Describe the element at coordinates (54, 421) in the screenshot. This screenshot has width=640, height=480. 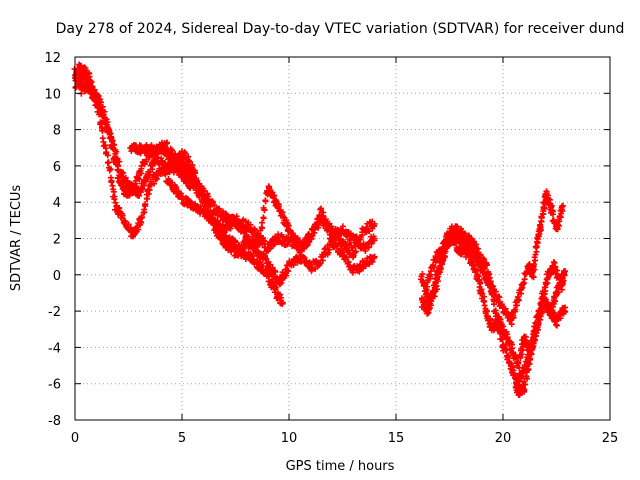
I see `y-tick-label: -8` at that location.